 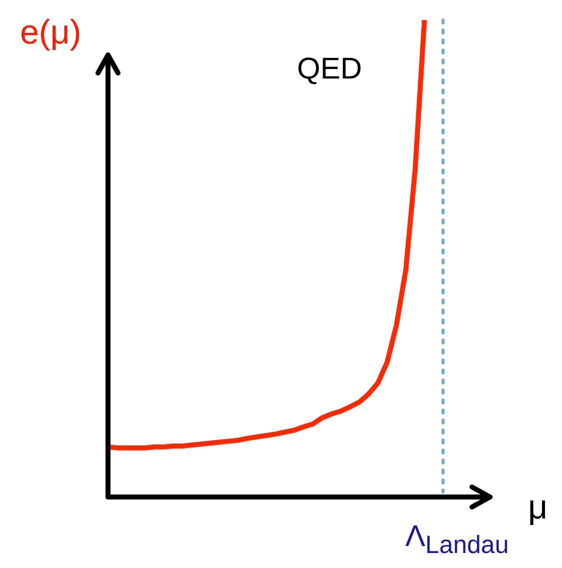 I want to click on text: Λ$_{Landau}$, so click(x=457, y=539).